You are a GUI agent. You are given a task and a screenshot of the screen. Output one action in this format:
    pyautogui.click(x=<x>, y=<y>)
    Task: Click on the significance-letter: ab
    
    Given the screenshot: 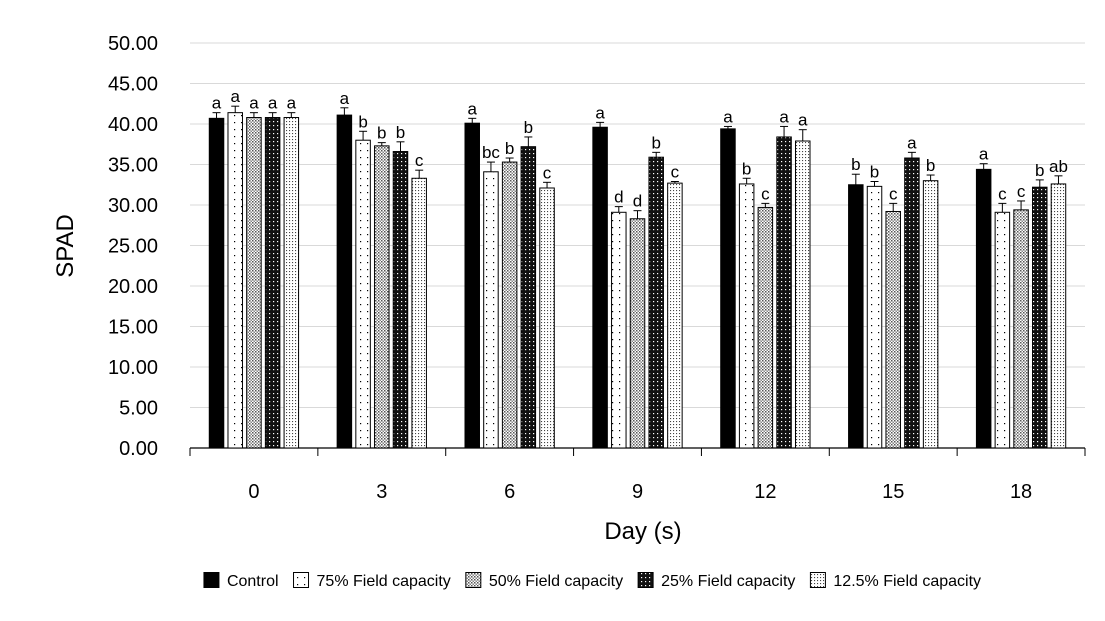 What is the action you would take?
    pyautogui.click(x=1058, y=166)
    